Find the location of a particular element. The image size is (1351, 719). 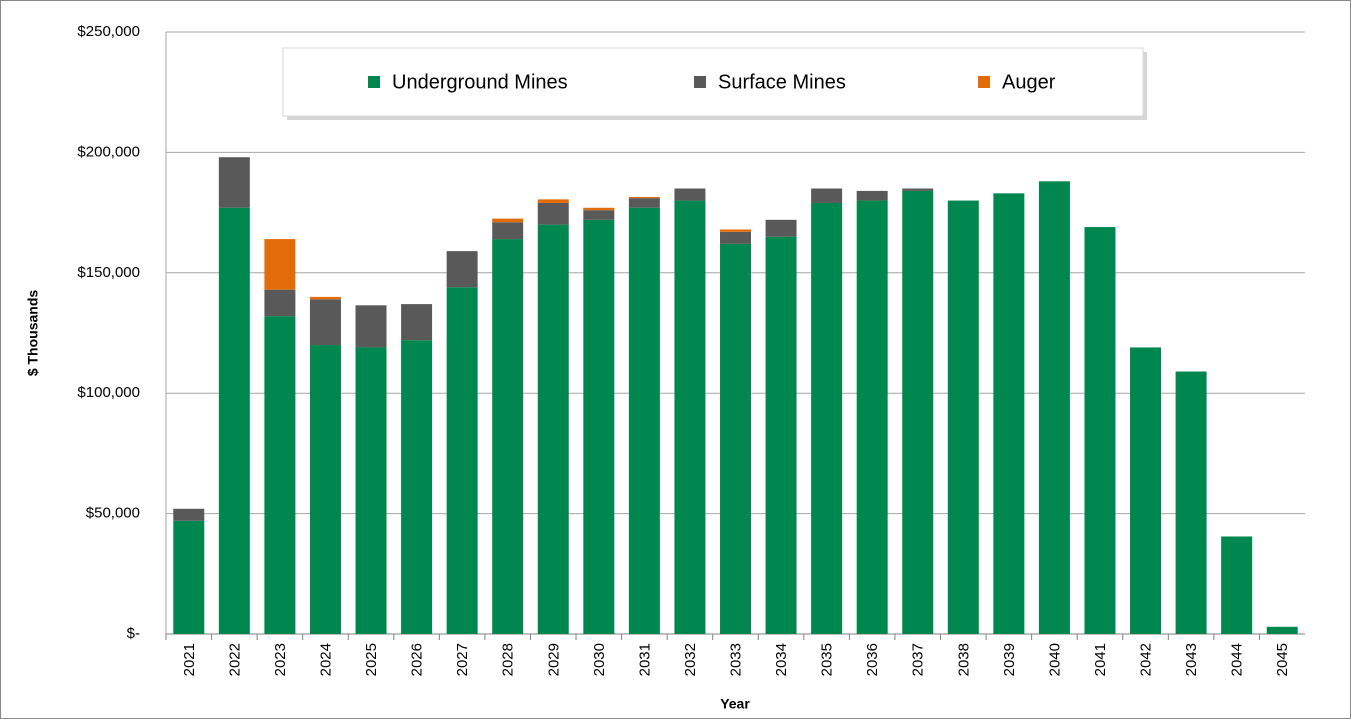

y-tick-label: $250,000 is located at coordinates (108, 31).